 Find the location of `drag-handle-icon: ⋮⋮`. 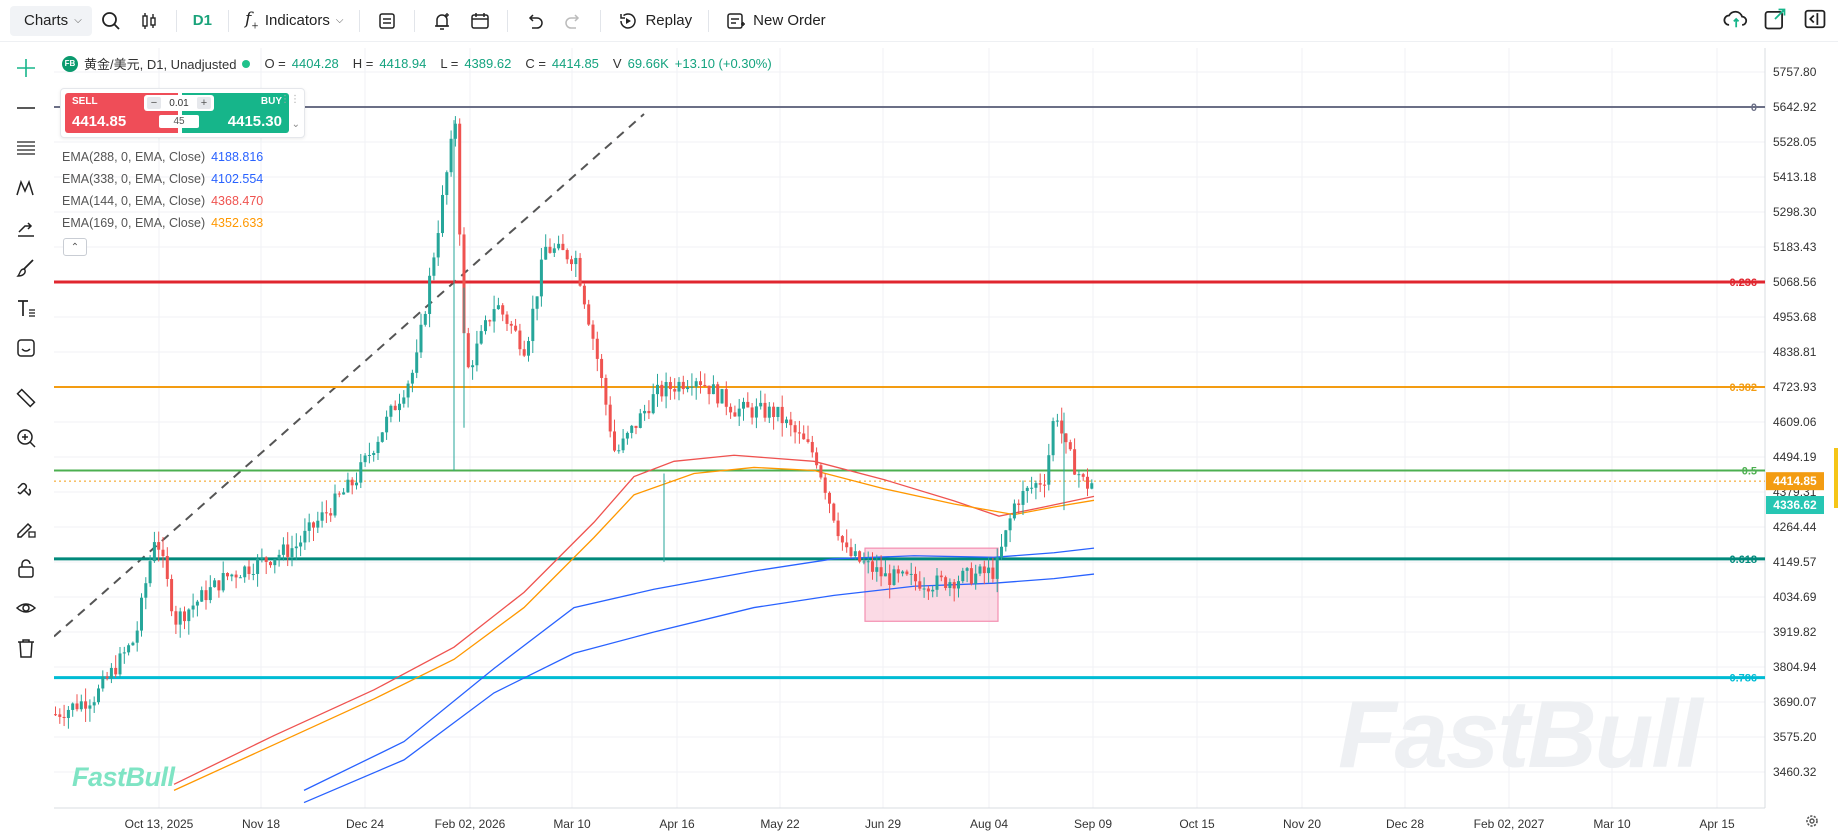

drag-handle-icon: ⋮⋮ is located at coordinates (290, 99).